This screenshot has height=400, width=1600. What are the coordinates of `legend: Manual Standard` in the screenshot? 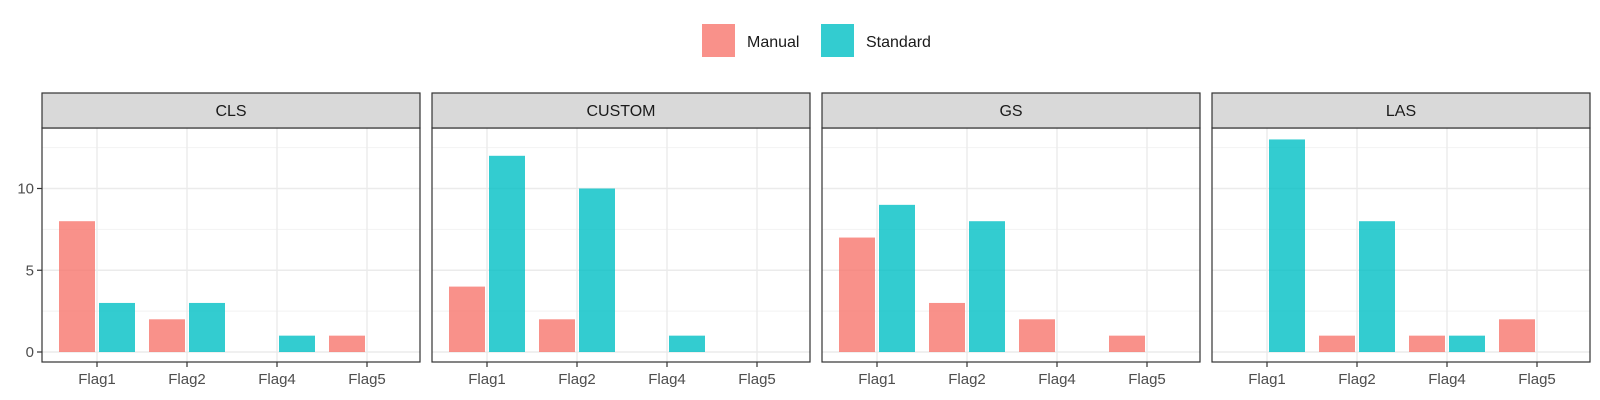 It's located at (816, 40).